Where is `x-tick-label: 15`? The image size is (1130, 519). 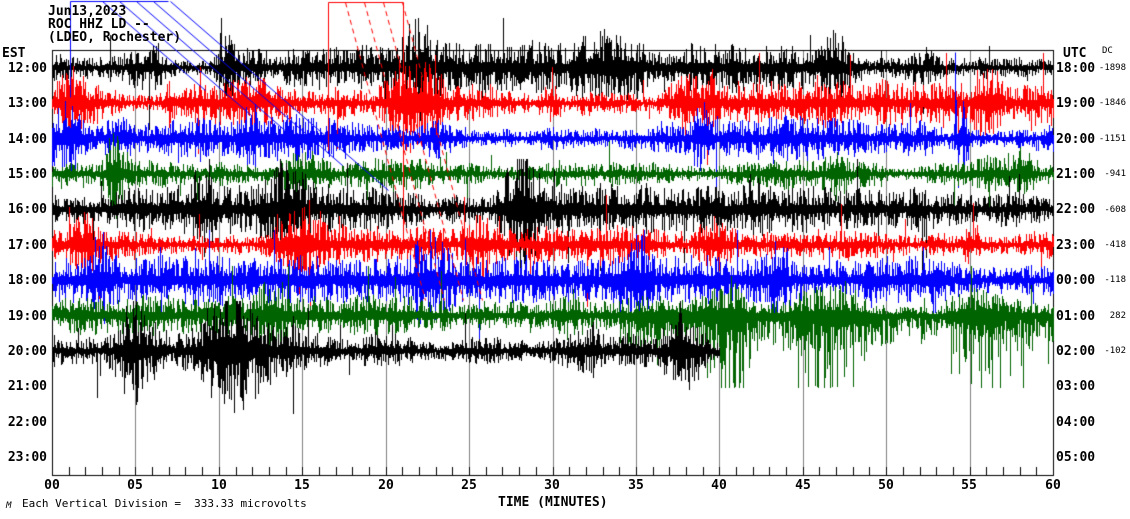 x-tick-label: 15 is located at coordinates (302, 485).